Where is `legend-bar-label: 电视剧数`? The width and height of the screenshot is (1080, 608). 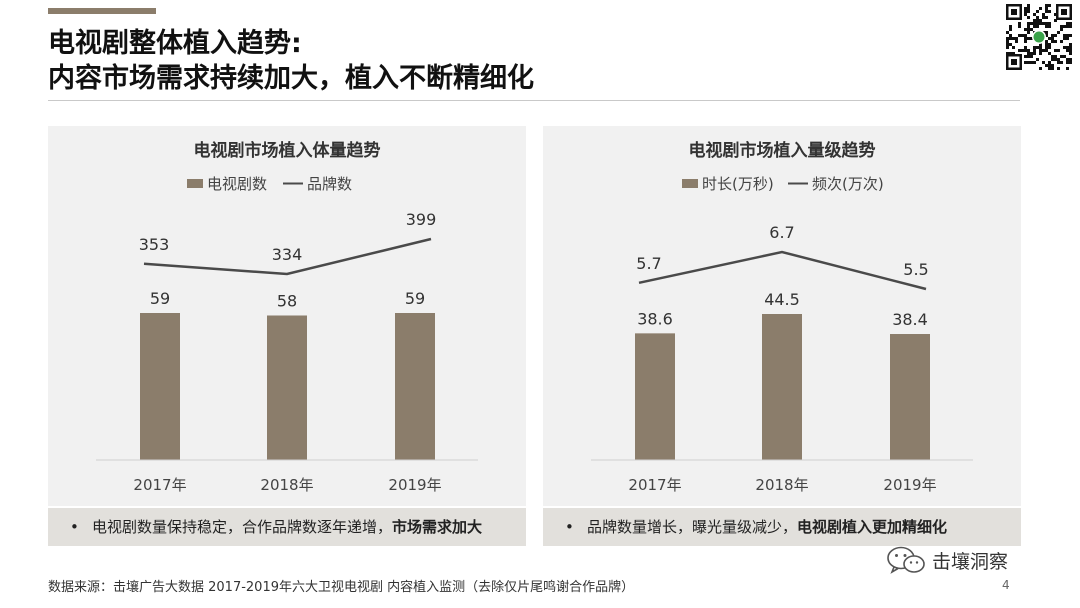 legend-bar-label: 电视剧数 is located at coordinates (237, 184).